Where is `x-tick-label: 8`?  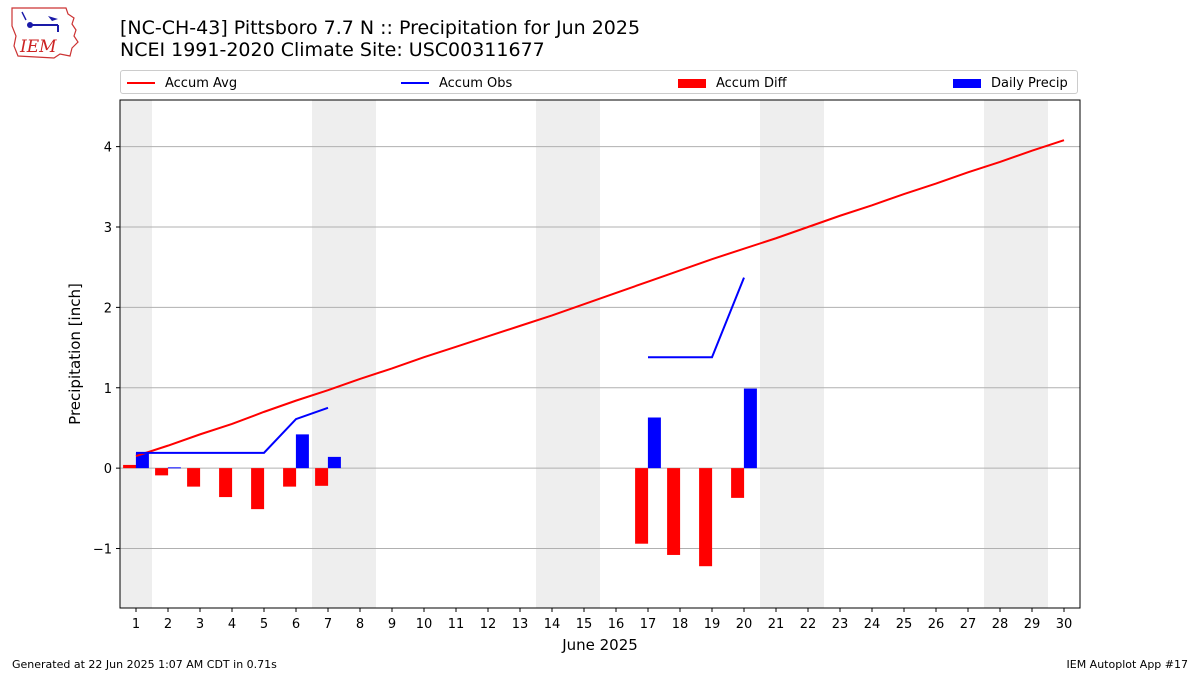
x-tick-label: 8 is located at coordinates (360, 624).